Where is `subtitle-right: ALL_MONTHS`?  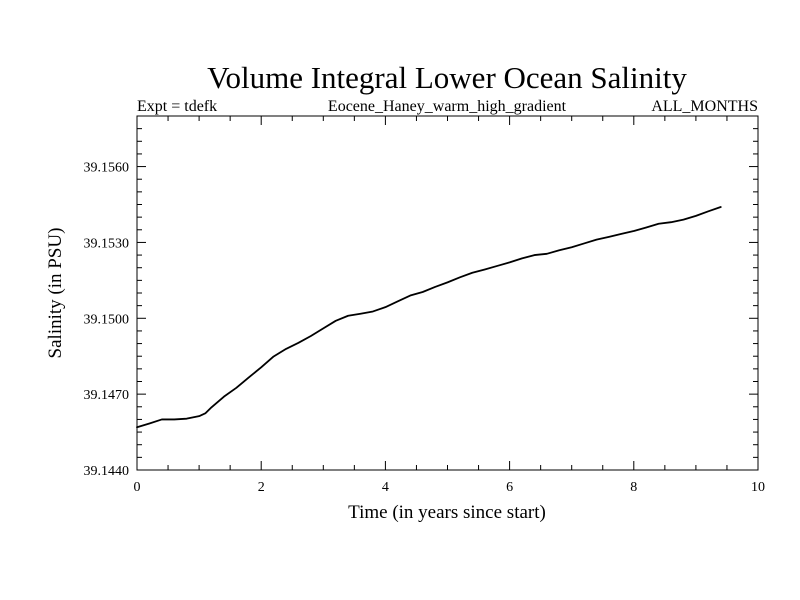
subtitle-right: ALL_MONTHS is located at coordinates (704, 106).